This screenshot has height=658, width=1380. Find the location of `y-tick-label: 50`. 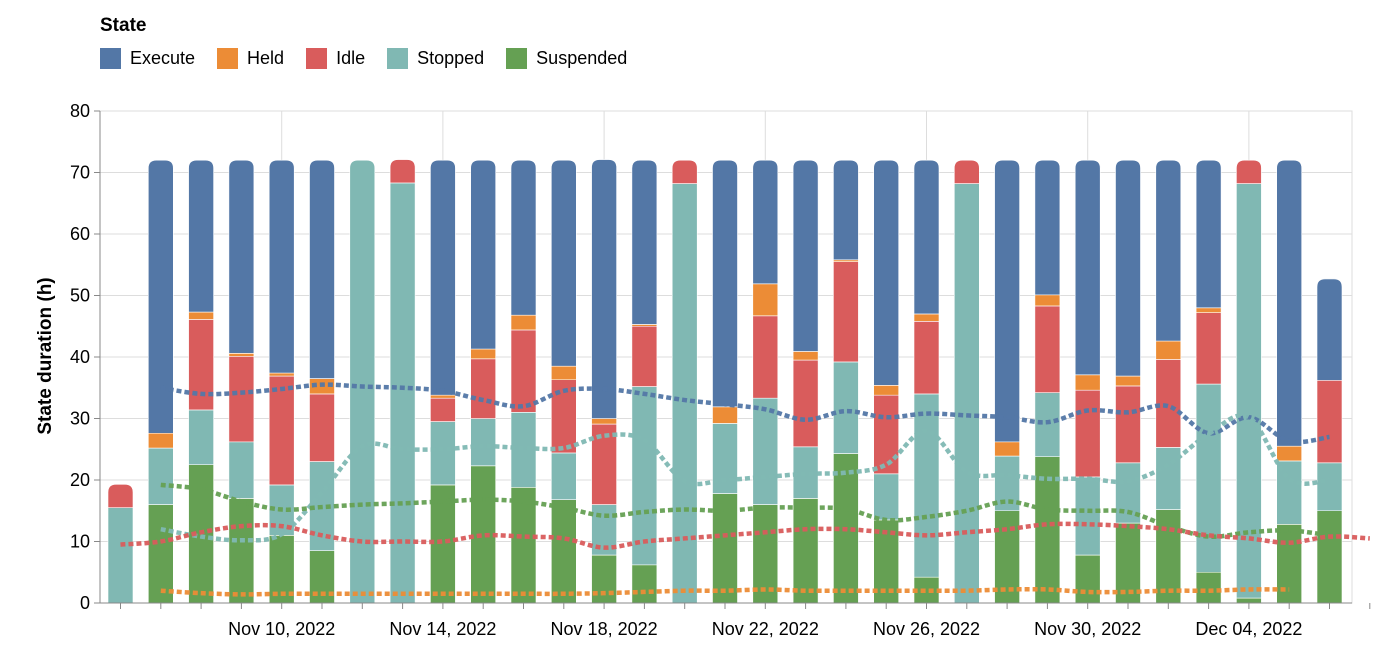

y-tick-label: 50 is located at coordinates (80, 296).